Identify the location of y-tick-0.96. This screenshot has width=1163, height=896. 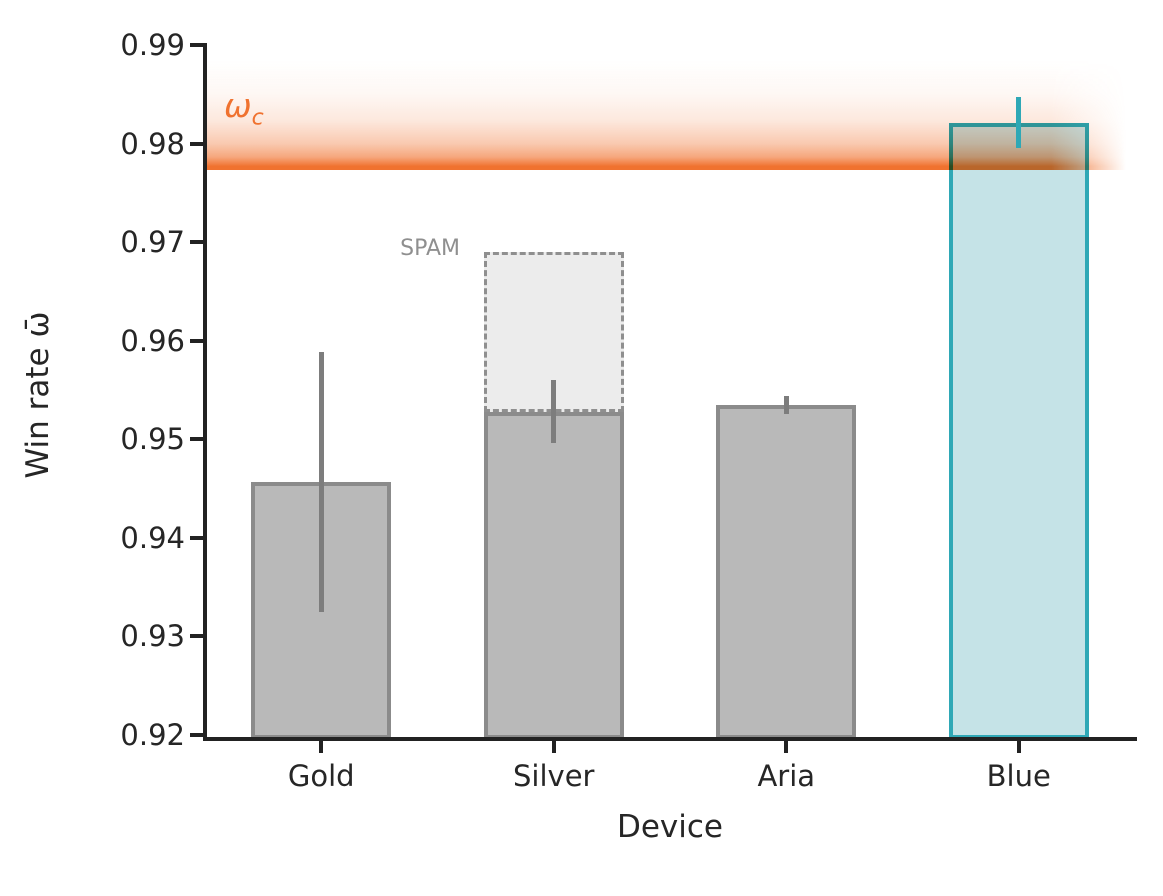
(197, 340).